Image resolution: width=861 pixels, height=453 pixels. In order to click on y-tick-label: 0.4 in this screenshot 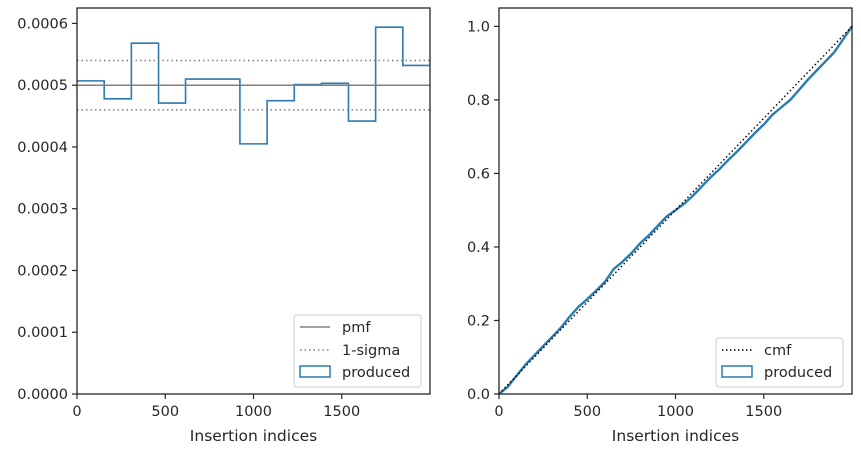, I will do `click(478, 248)`.